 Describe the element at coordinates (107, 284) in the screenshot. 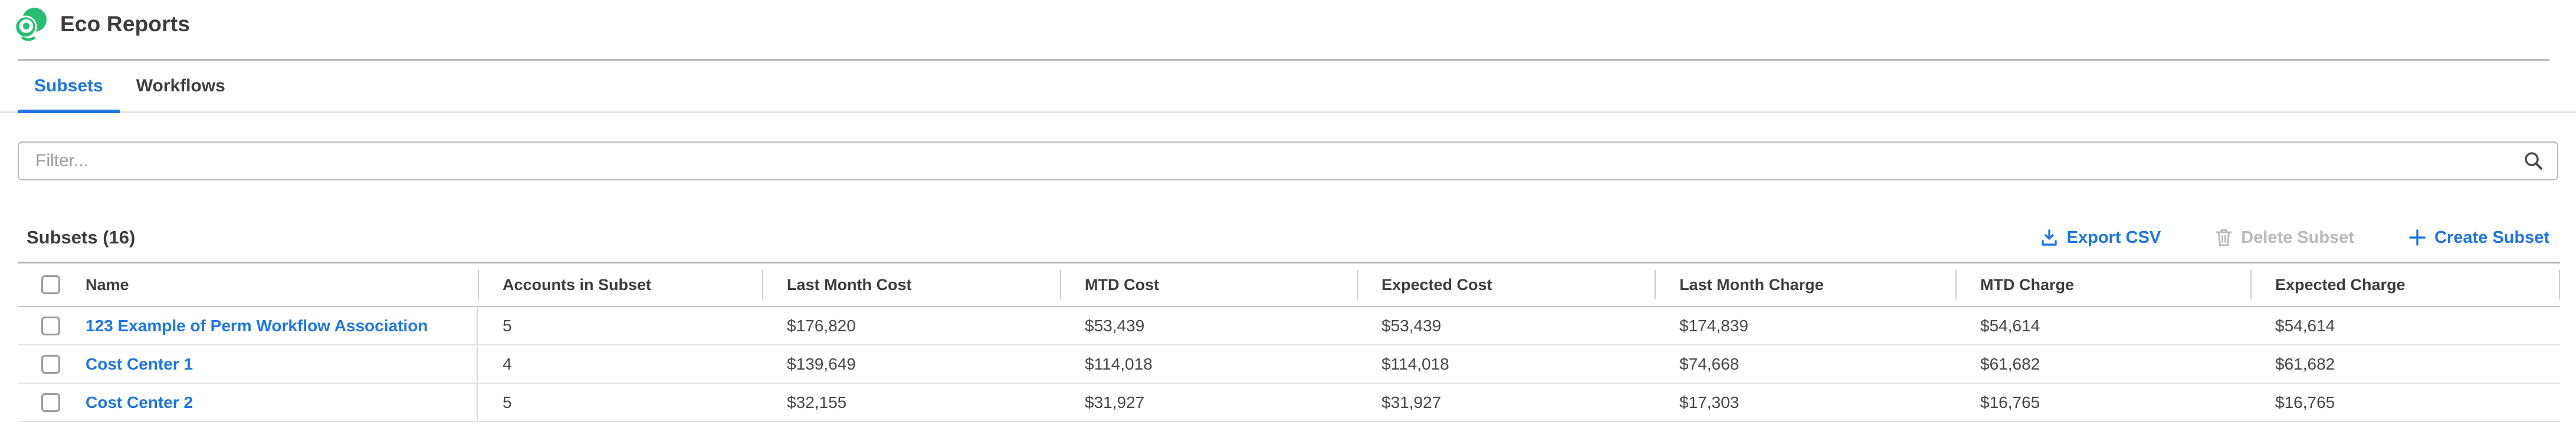

I see `header-label-name: Name` at that location.